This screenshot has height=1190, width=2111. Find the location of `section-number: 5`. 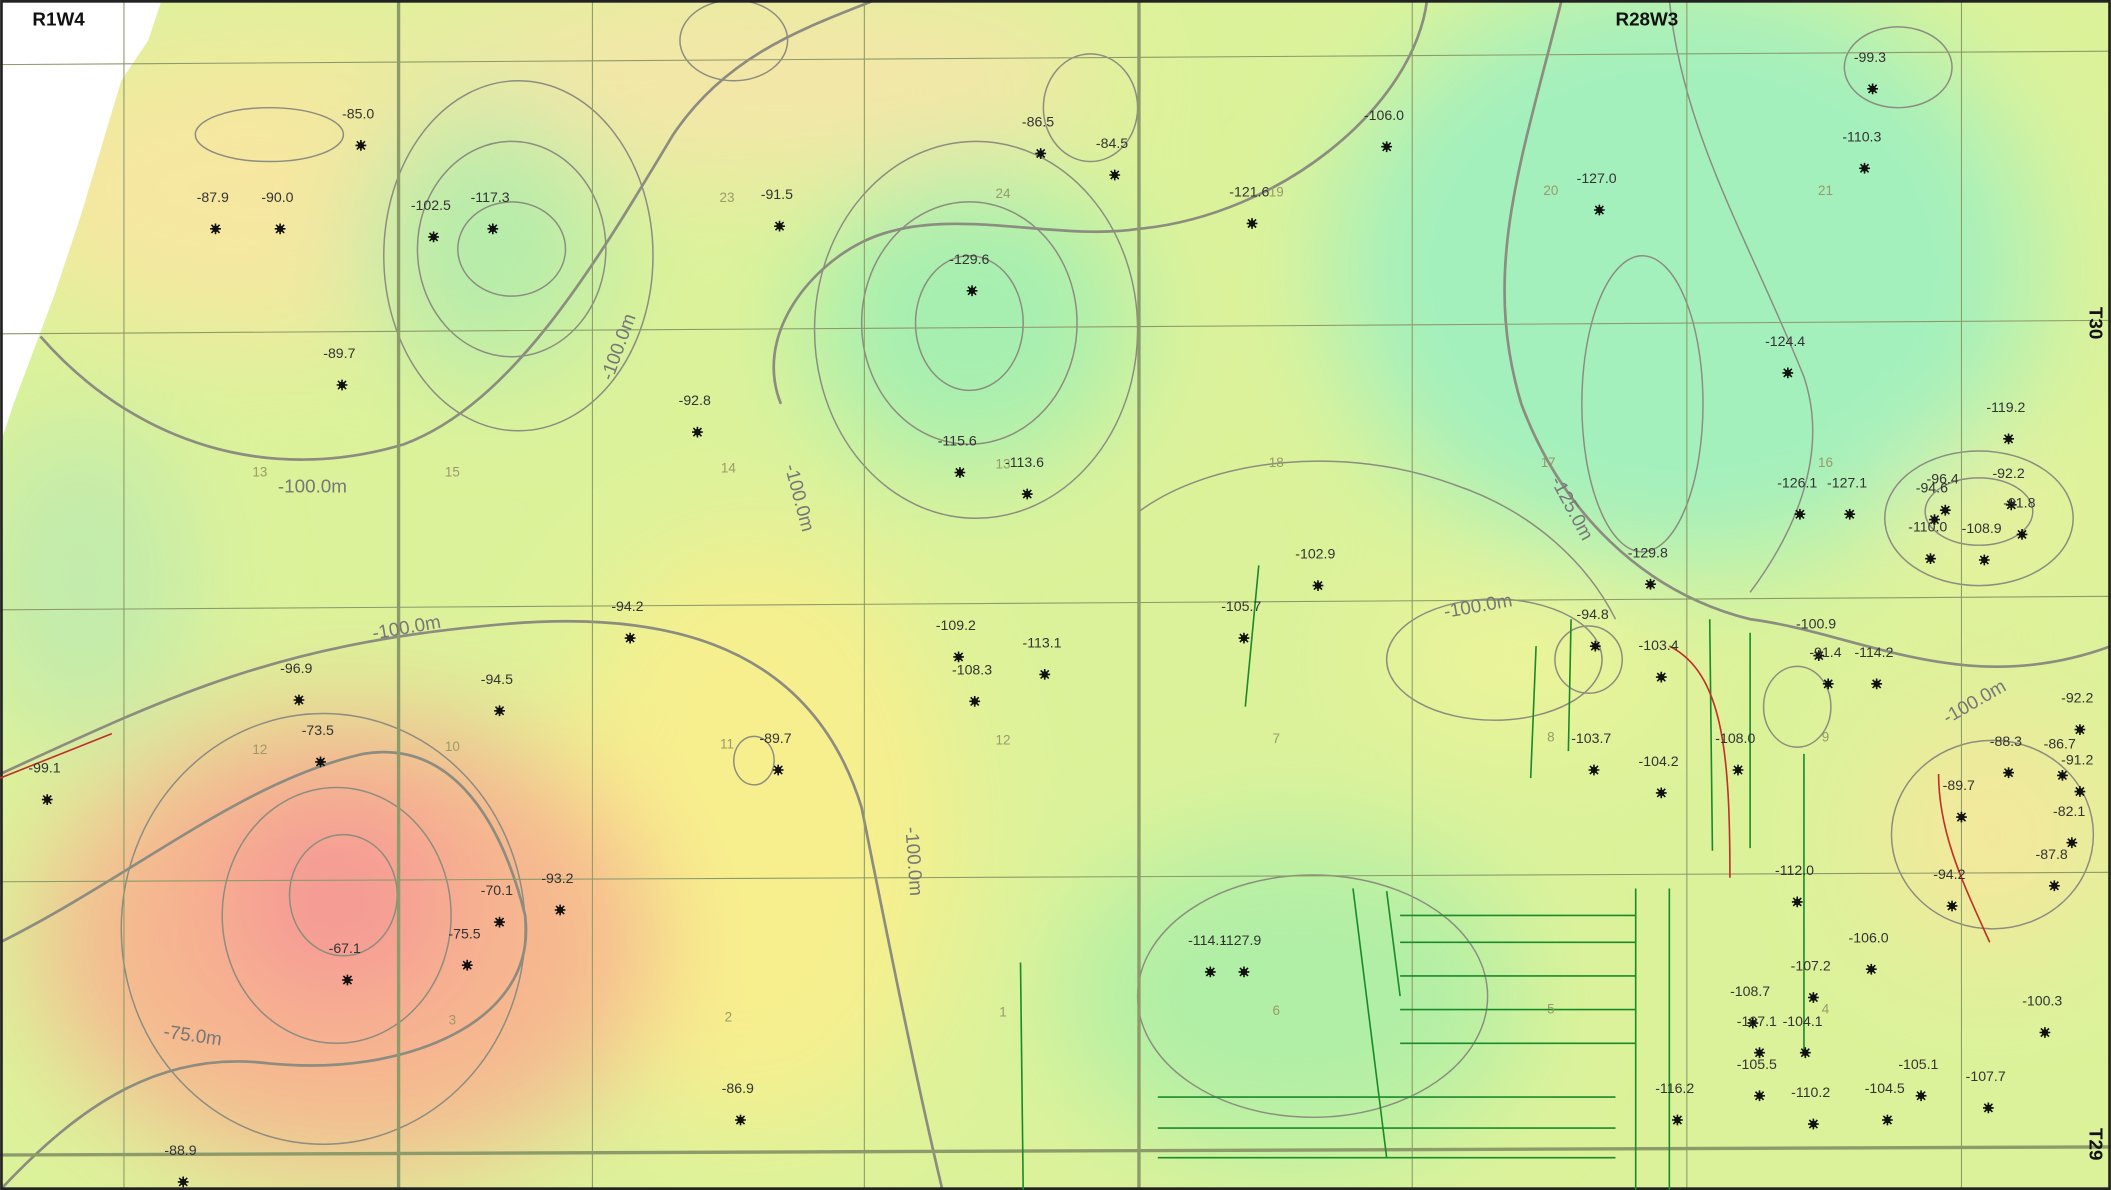

section-number: 5 is located at coordinates (1550, 1009).